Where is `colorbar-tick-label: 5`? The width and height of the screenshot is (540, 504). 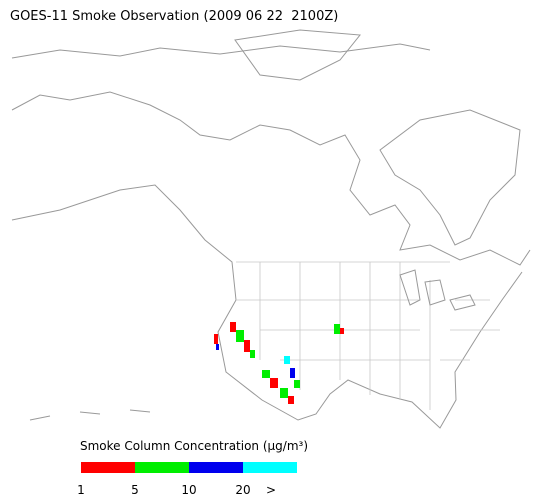 colorbar-tick-label: 5 is located at coordinates (135, 490).